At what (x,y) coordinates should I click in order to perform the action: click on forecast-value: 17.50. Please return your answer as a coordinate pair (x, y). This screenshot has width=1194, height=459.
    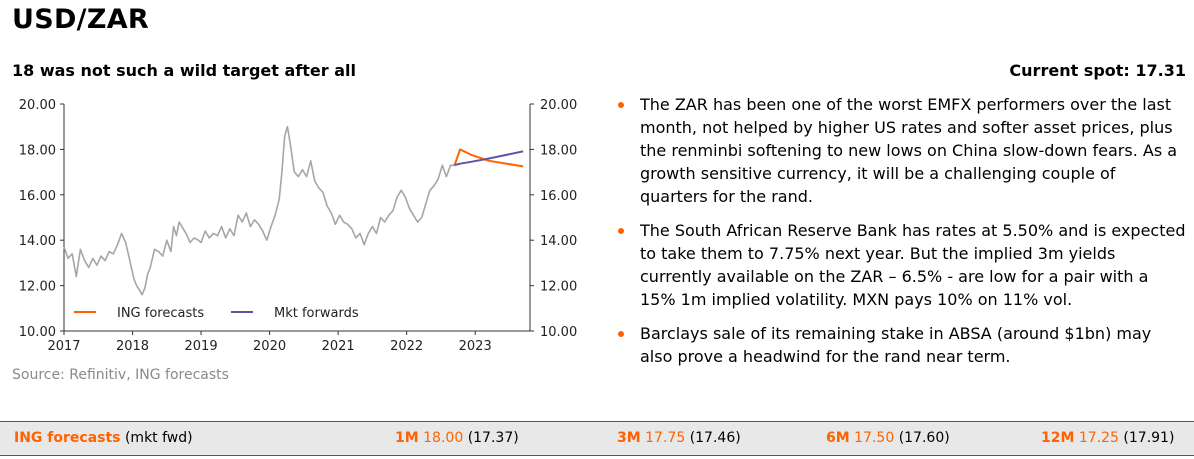
    Looking at the image, I should click on (874, 438).